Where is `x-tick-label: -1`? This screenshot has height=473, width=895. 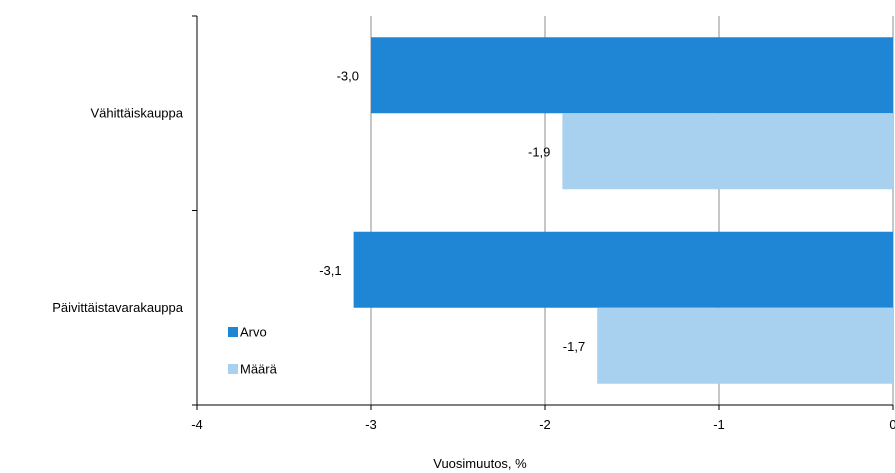 x-tick-label: -1 is located at coordinates (719, 424).